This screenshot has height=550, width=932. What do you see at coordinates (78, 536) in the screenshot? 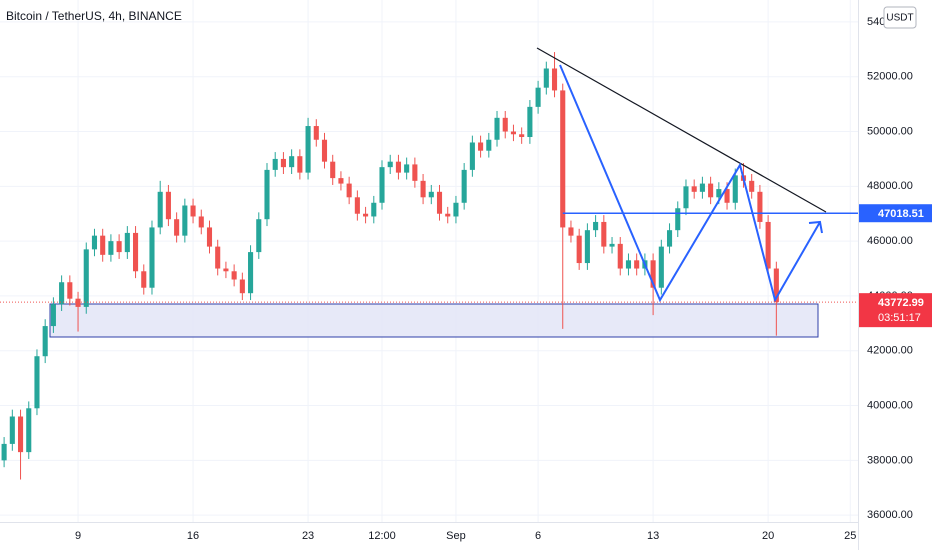
I see `x-tick-label: 9` at bounding box center [78, 536].